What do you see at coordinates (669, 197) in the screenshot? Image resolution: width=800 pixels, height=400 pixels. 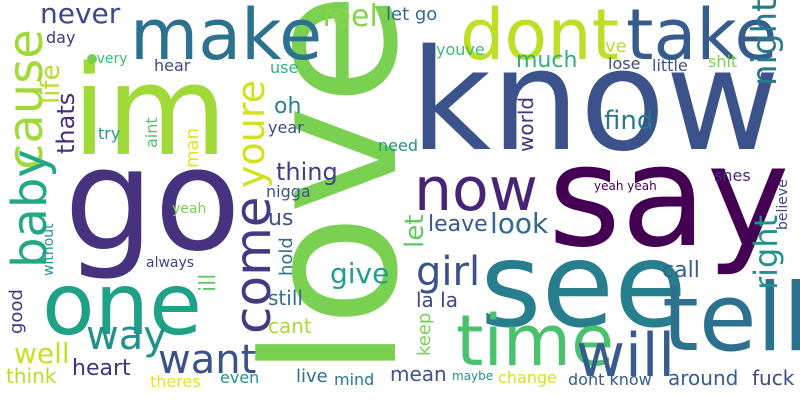 I see `word-say: say` at bounding box center [669, 197].